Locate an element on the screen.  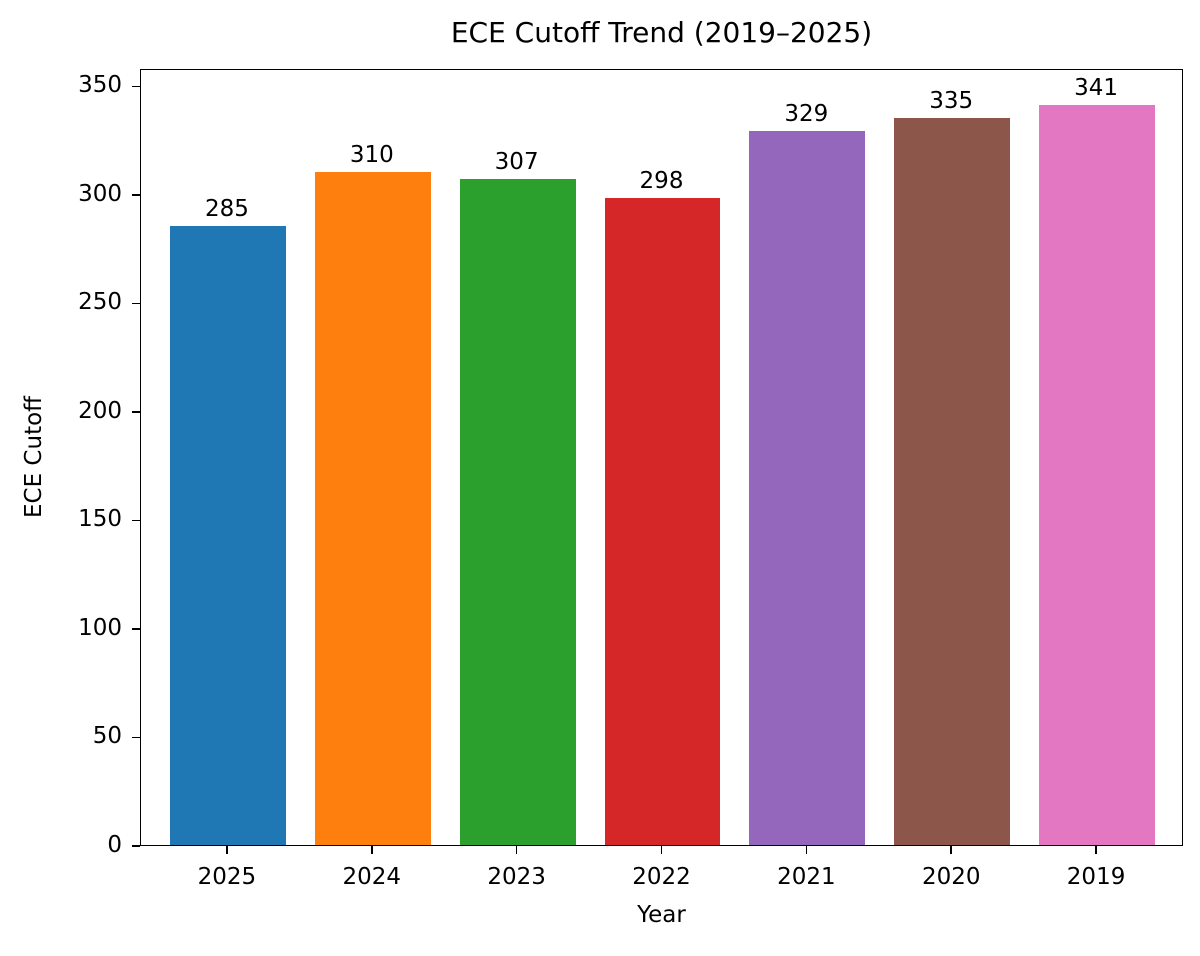
y-tick-label: 0 is located at coordinates (114, 845).